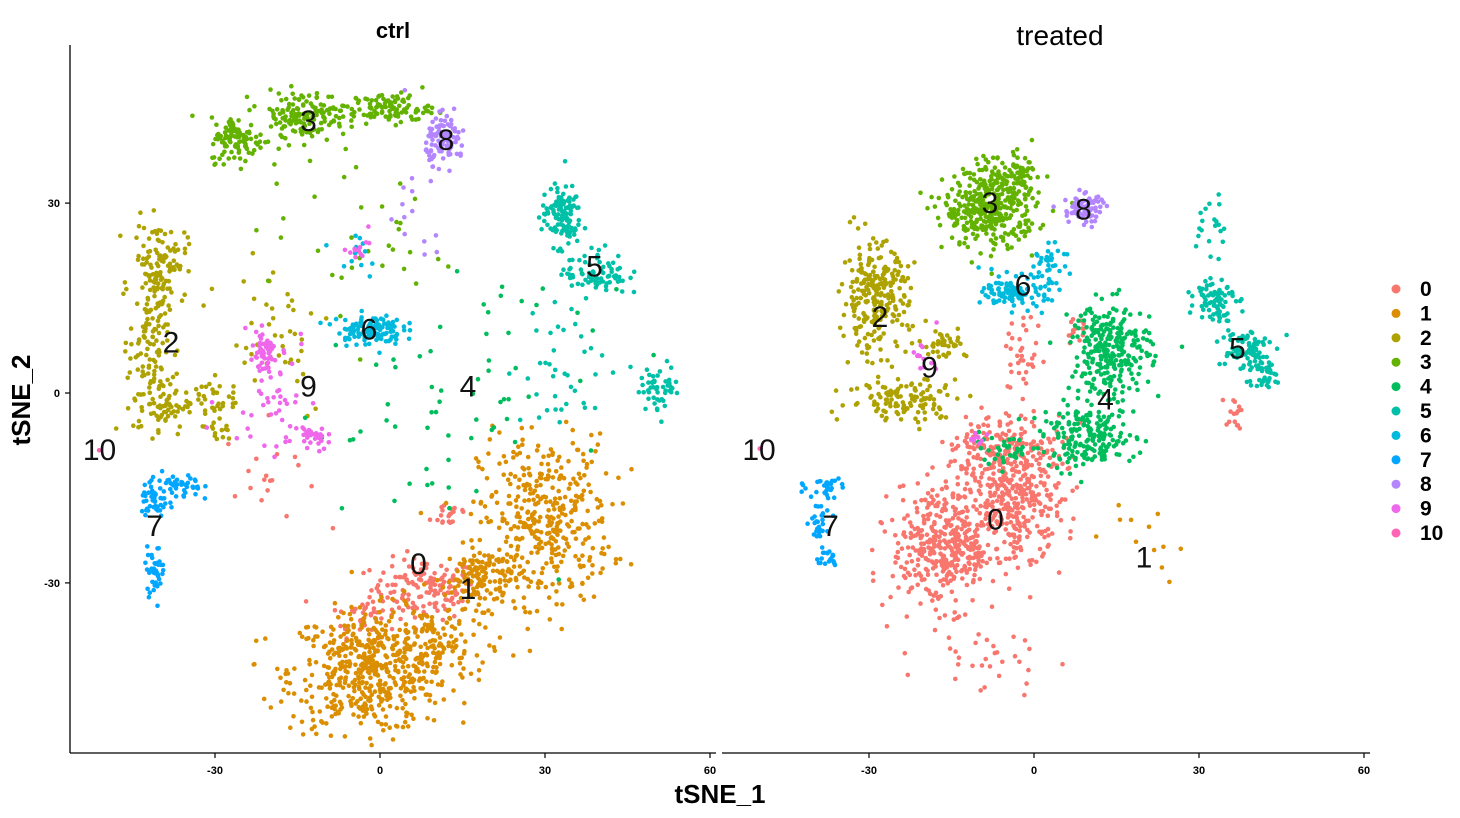  I want to click on cluster-7-points, so click(173, 538).